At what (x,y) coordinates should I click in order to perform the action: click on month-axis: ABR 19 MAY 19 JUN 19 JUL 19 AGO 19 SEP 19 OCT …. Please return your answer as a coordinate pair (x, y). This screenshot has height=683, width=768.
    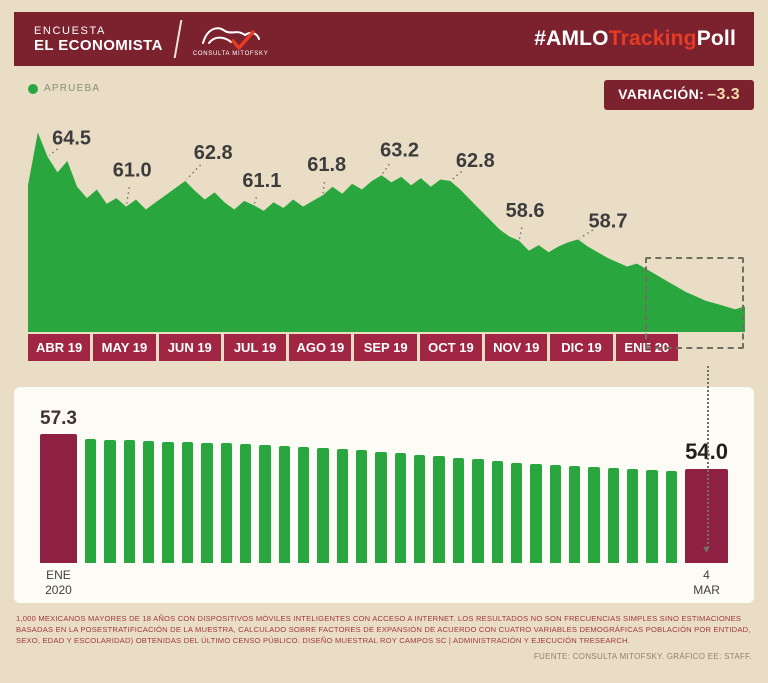
    Looking at the image, I should click on (353, 347).